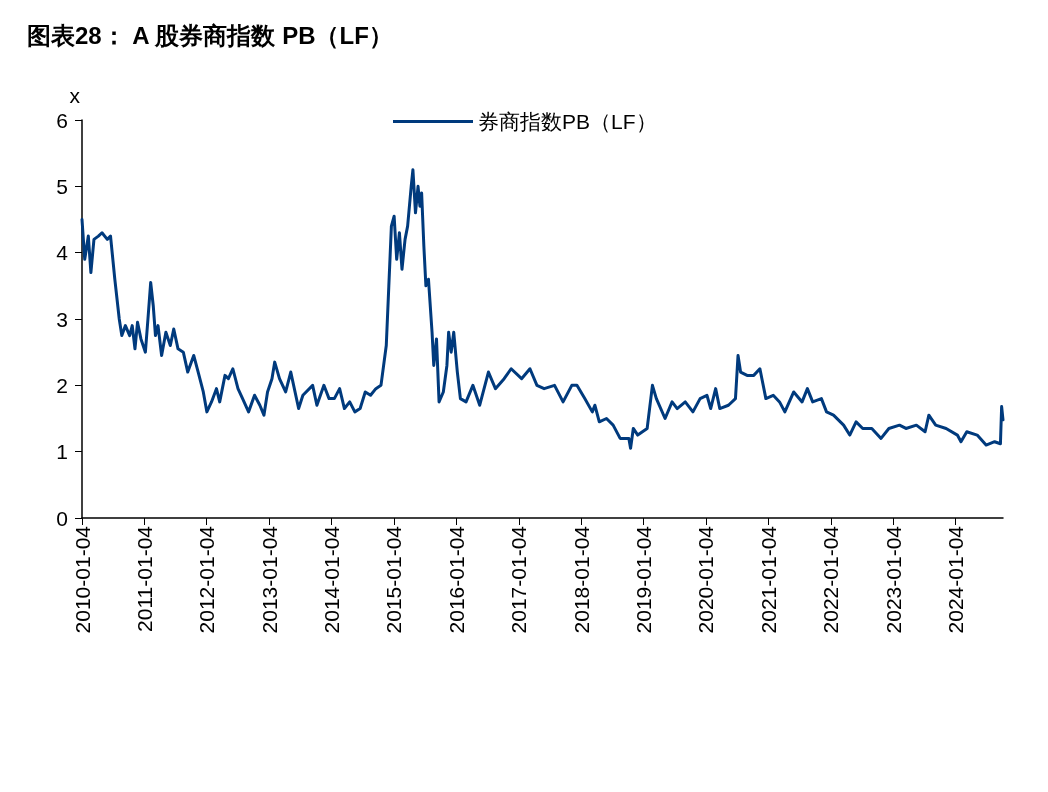 This screenshot has height=792, width=1048. What do you see at coordinates (62, 120) in the screenshot?
I see `y-tick-label: 6` at bounding box center [62, 120].